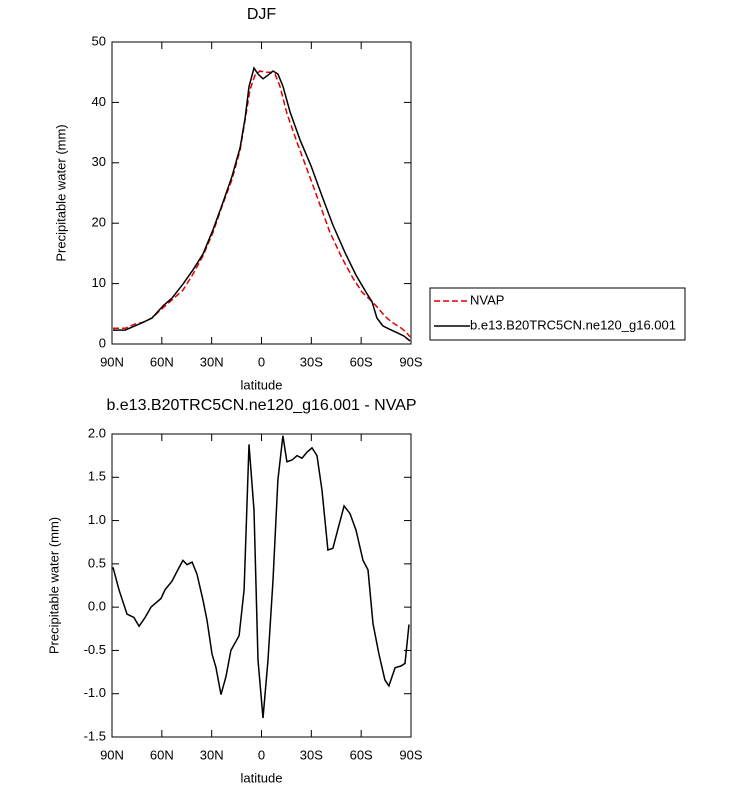 The height and width of the screenshot is (790, 733). I want to click on legend-box, so click(557, 314).